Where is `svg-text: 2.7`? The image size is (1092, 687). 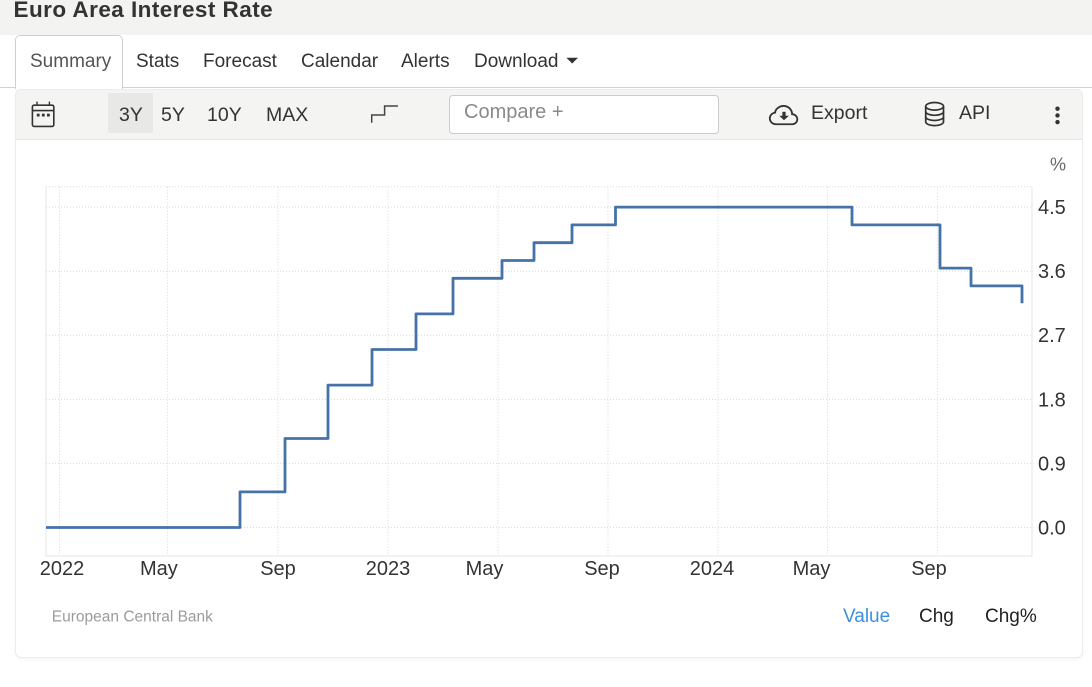
svg-text: 2.7 is located at coordinates (1052, 336).